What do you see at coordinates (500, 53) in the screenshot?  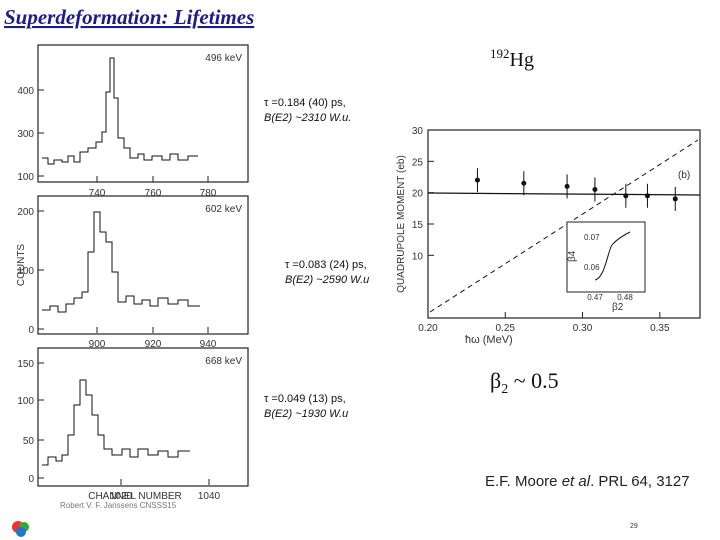 I see `mass-number: 192` at bounding box center [500, 53].